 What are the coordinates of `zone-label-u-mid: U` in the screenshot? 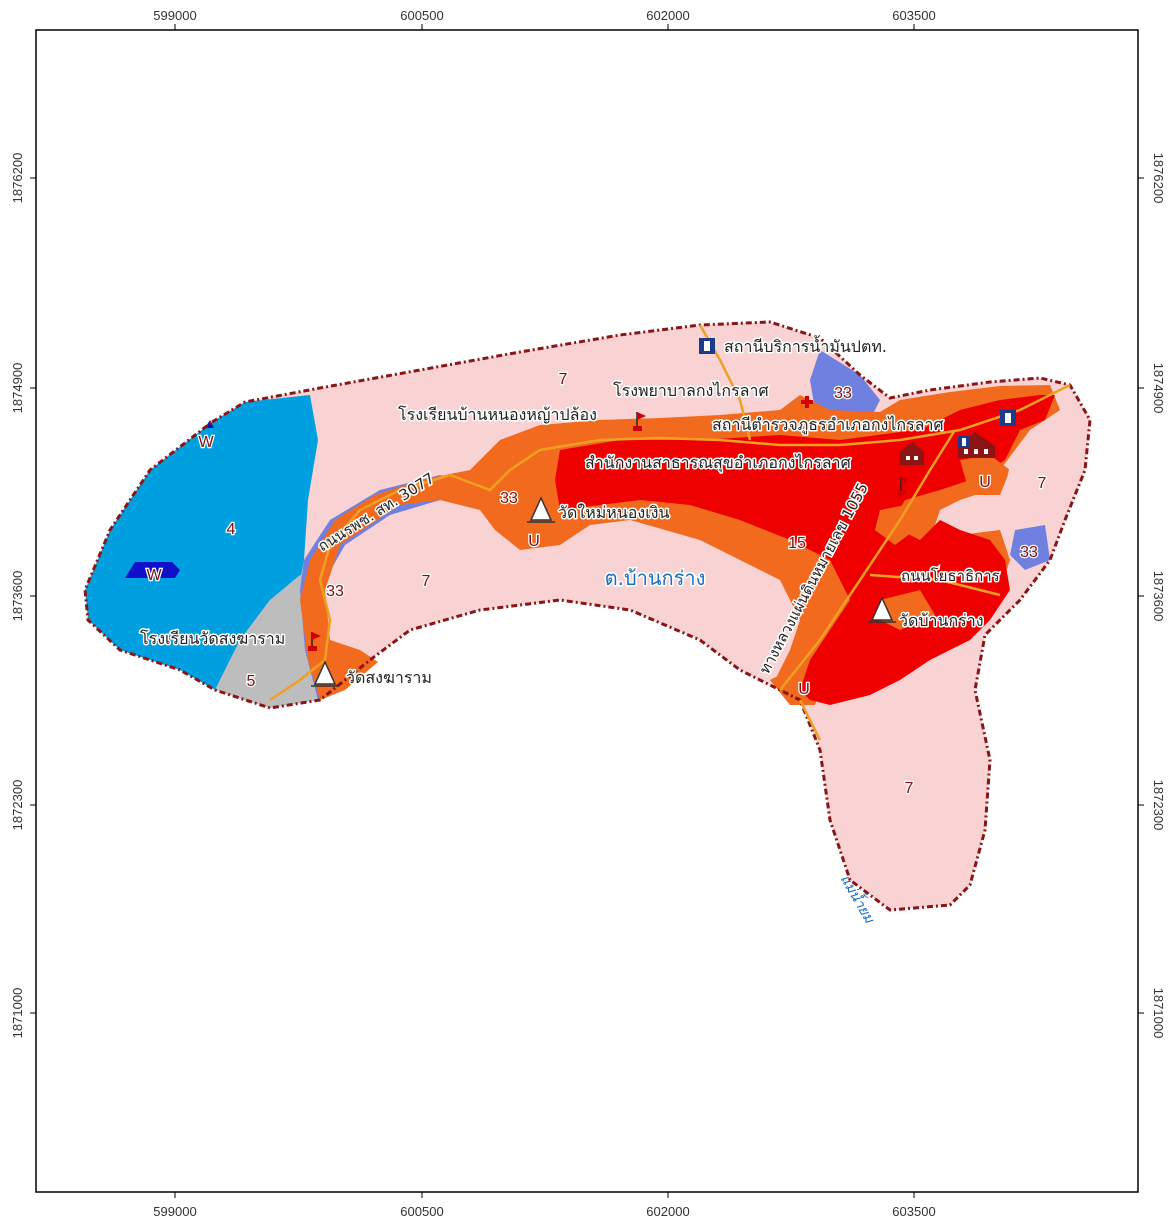 It's located at (534, 541).